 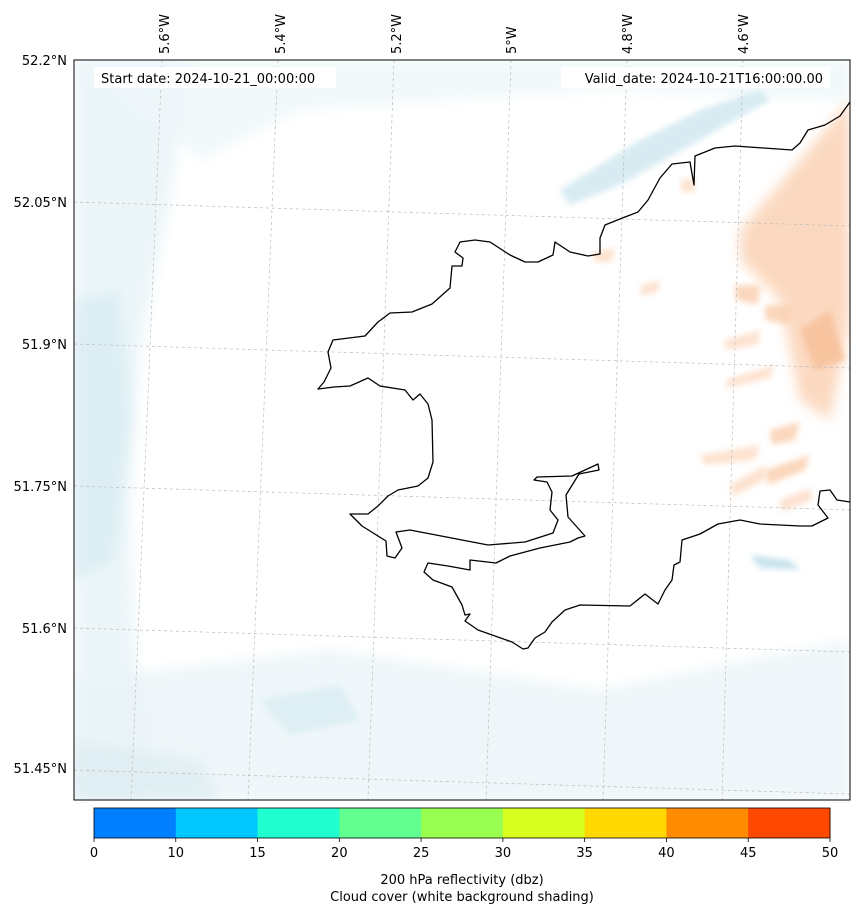 I want to click on lon-label: 5°W, so click(x=512, y=40).